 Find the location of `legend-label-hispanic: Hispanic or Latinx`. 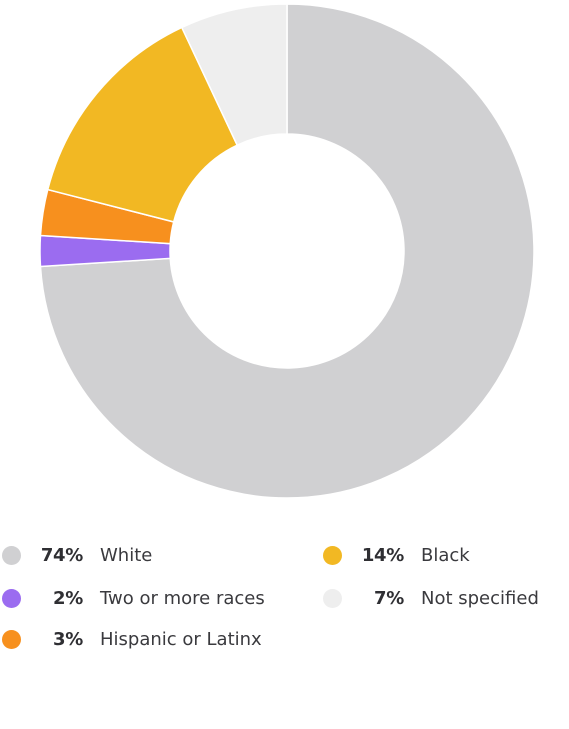

legend-label-hispanic: Hispanic or Latinx is located at coordinates (181, 639).